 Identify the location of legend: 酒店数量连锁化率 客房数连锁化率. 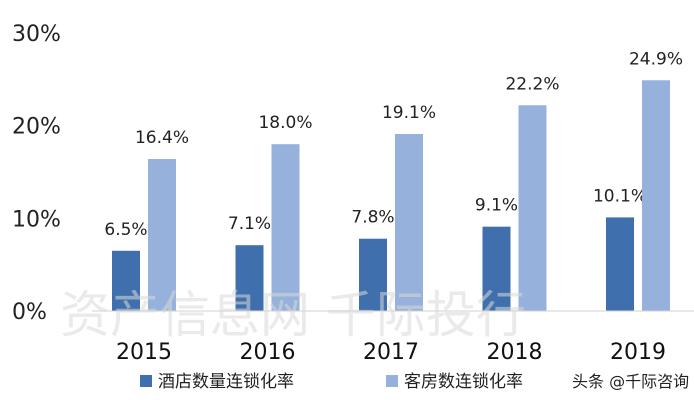
(331, 382).